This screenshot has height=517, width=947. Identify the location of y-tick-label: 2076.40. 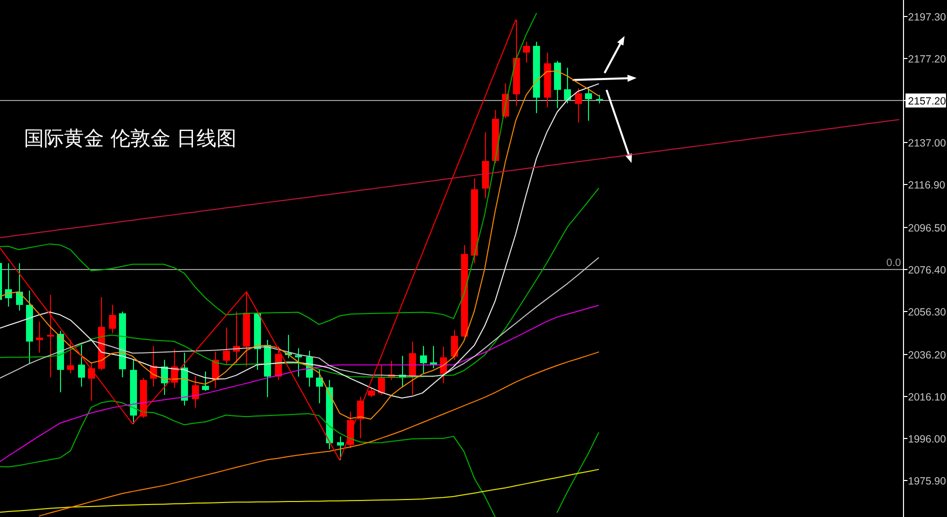
(927, 270).